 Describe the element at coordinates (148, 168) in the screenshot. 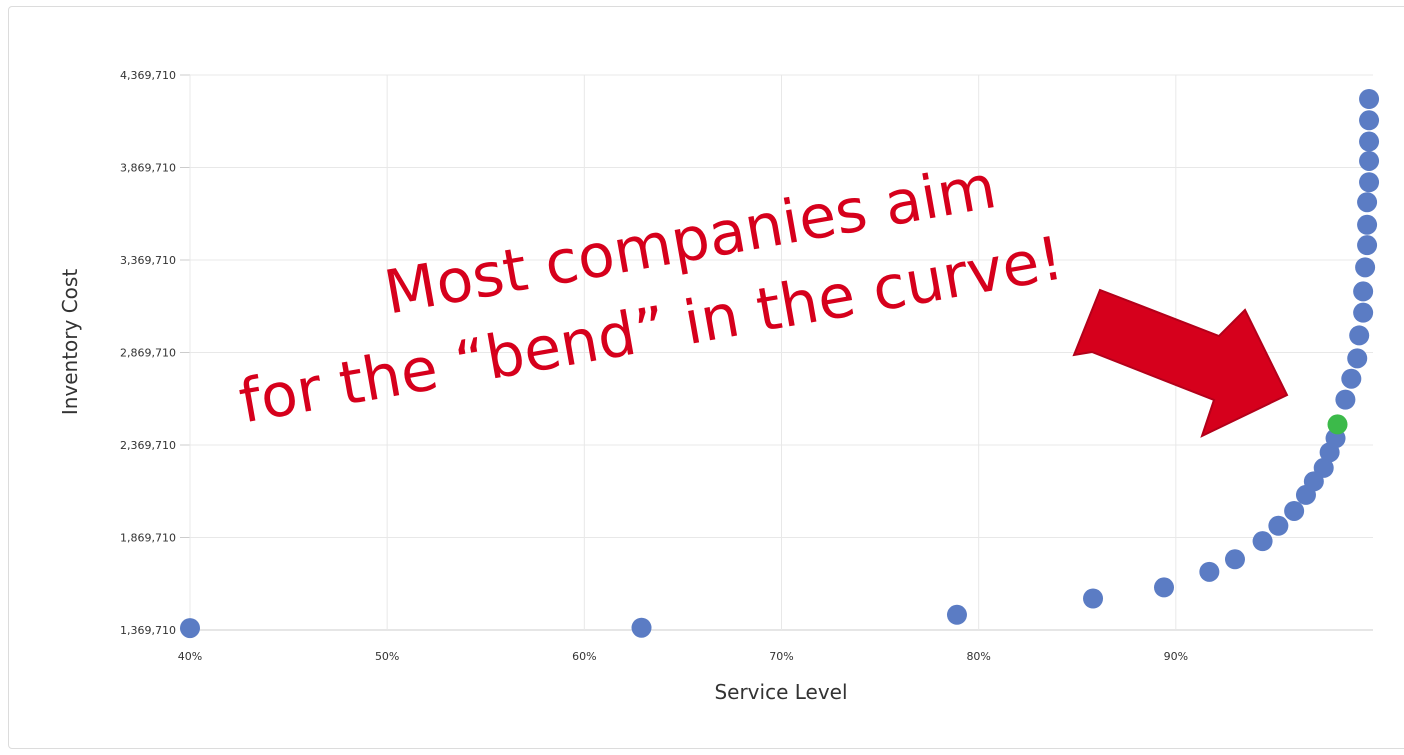

I see `y-tick-label: 3,869,710` at that location.